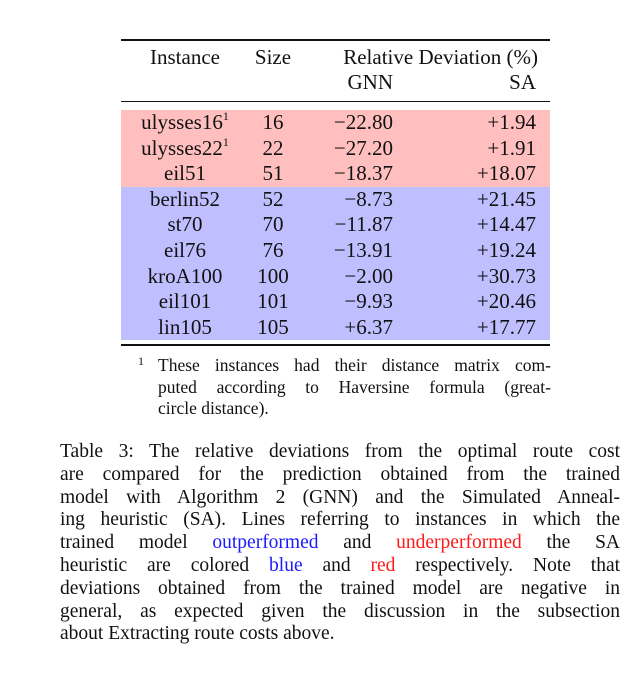 This screenshot has width=642, height=697. What do you see at coordinates (335, 345) in the screenshot?
I see `bottom-rule` at bounding box center [335, 345].